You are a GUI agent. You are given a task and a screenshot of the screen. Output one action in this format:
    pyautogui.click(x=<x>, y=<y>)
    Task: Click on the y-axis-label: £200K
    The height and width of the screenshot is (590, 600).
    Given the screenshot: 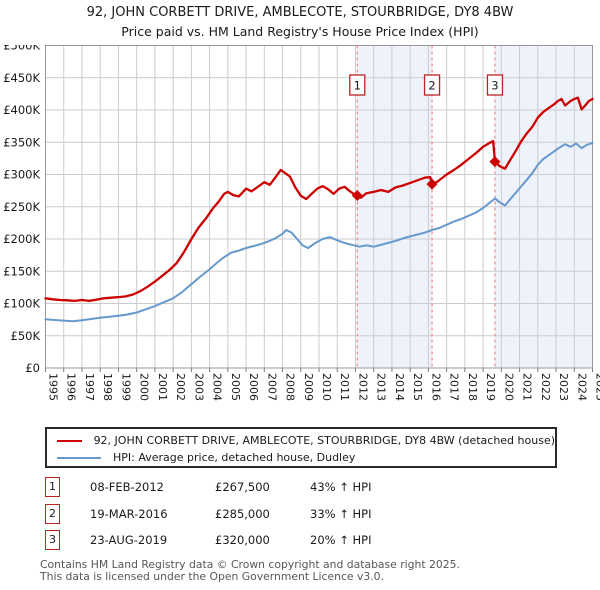 What is the action you would take?
    pyautogui.click(x=21, y=239)
    